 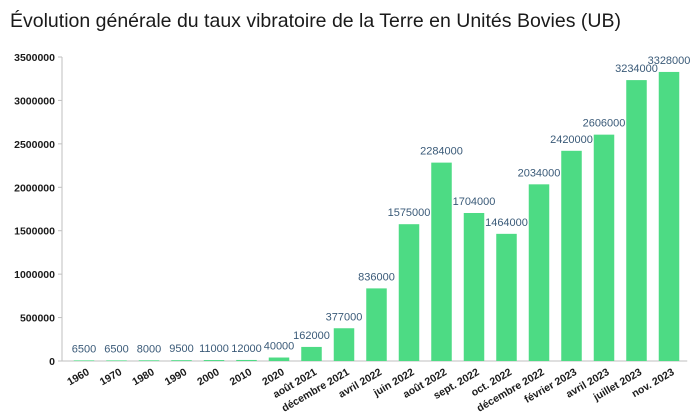 I want to click on y-tick-label: 1500000, so click(x=34, y=232).